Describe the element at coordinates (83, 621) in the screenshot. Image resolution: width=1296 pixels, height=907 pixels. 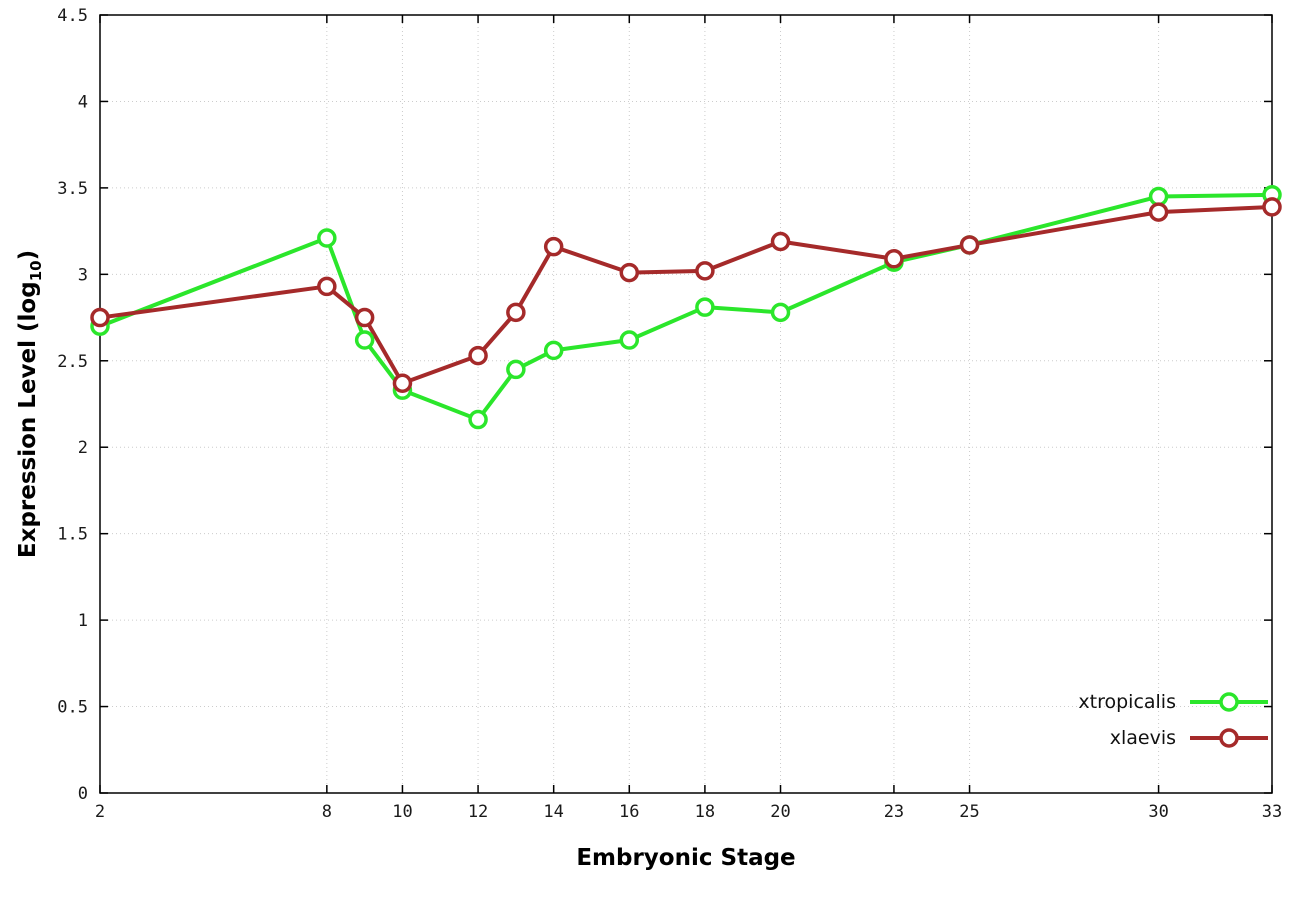
I see `y-tick-label: 1` at that location.